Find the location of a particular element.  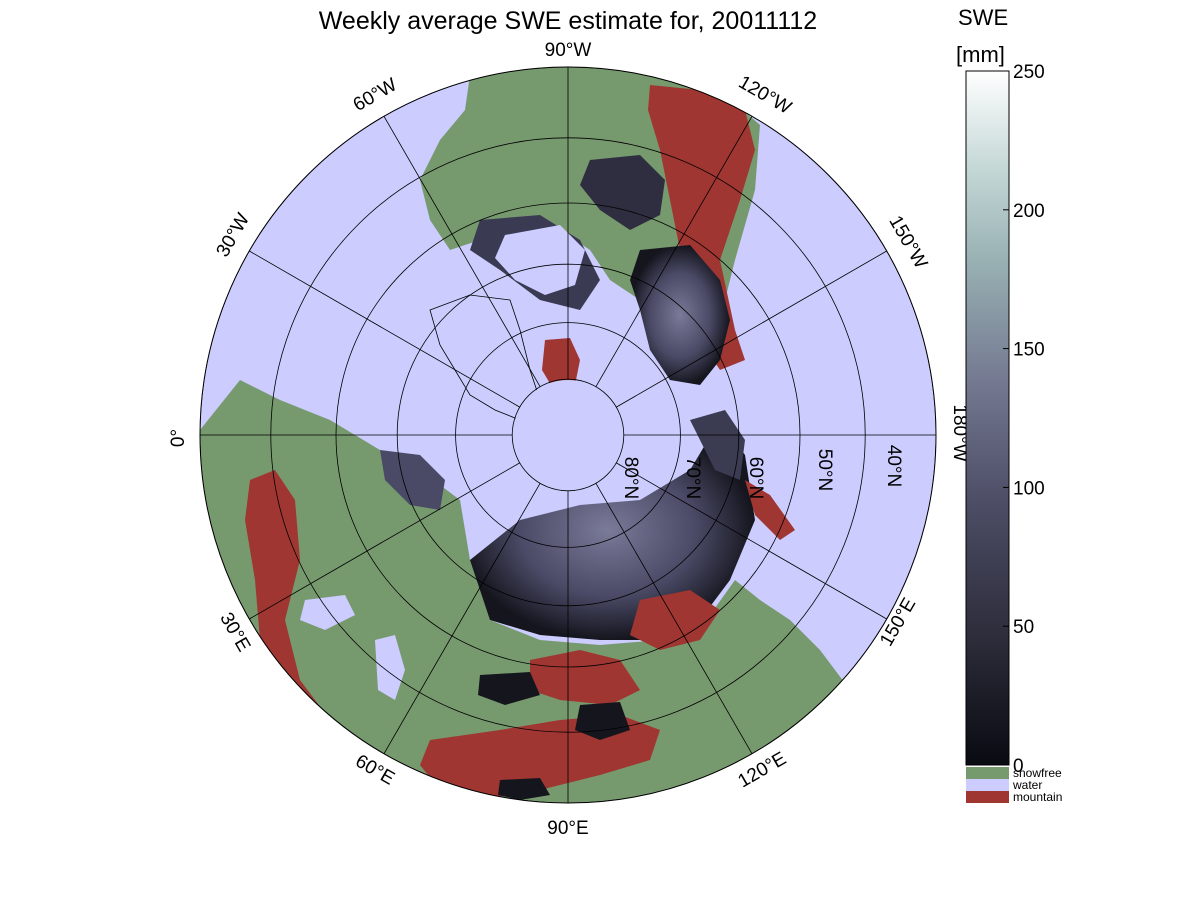

meridian-label-0: 0° is located at coordinates (178, 438).